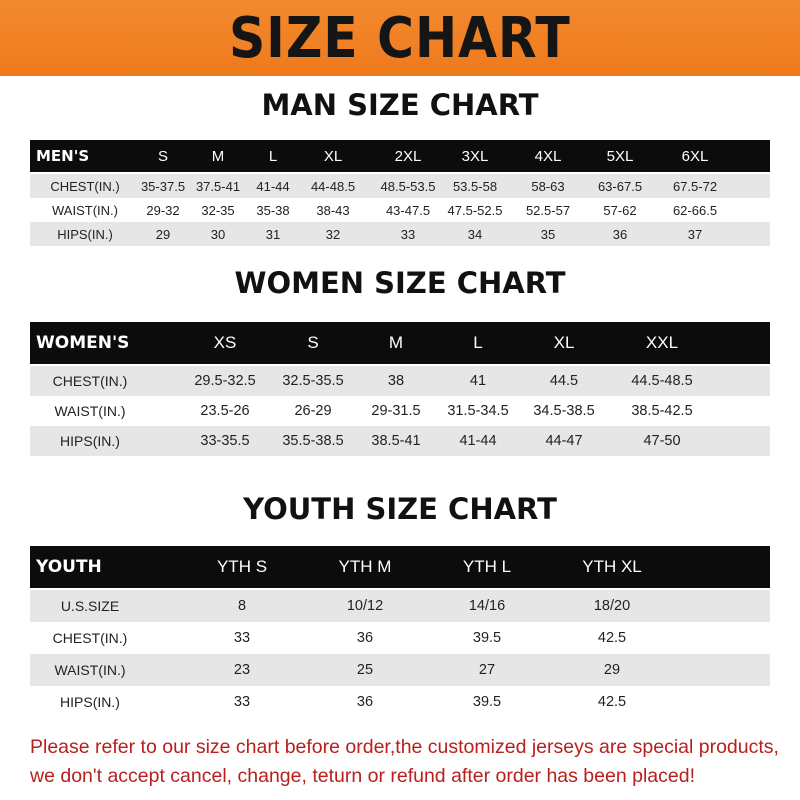 The height and width of the screenshot is (800, 800). What do you see at coordinates (225, 411) in the screenshot?
I see `table-cell: 23.5-26` at bounding box center [225, 411].